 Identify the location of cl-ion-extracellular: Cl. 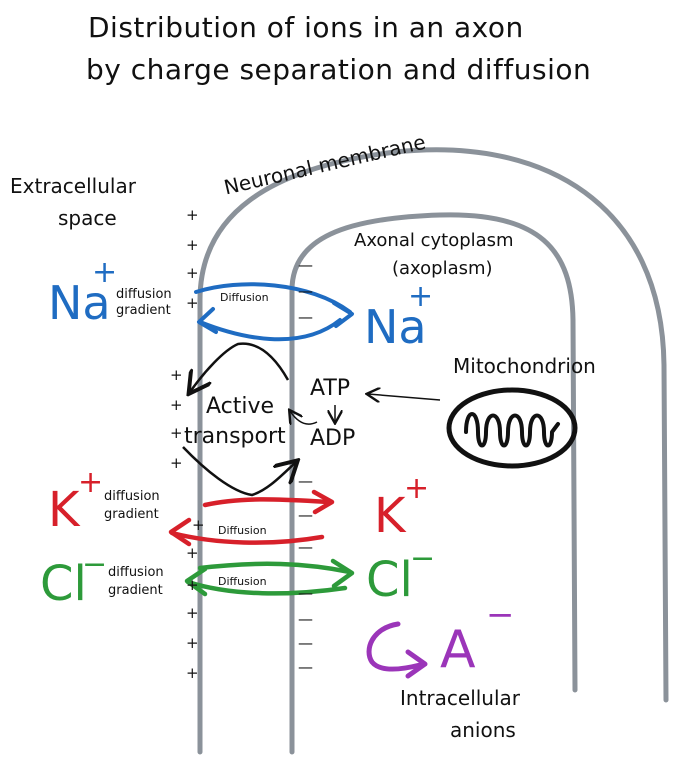
(63, 584).